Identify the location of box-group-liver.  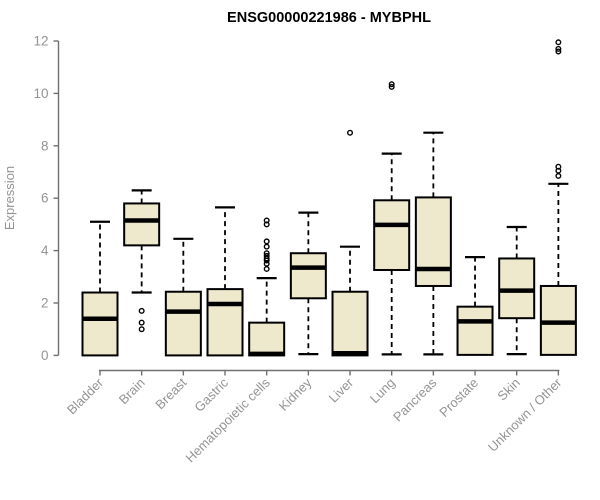
(350, 243).